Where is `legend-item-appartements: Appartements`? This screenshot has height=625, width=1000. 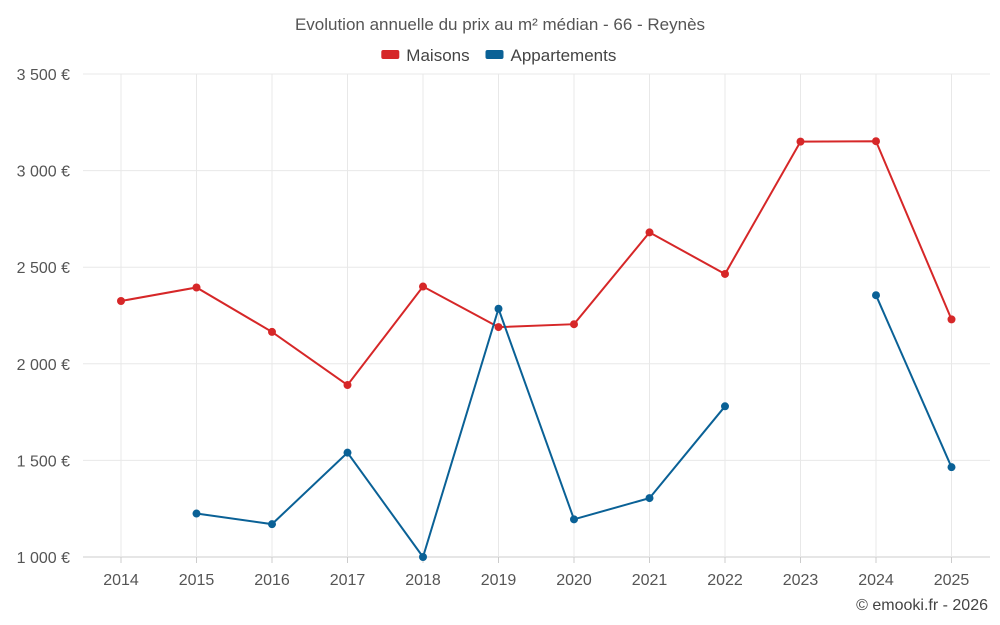 legend-item-appartements: Appartements is located at coordinates (551, 55).